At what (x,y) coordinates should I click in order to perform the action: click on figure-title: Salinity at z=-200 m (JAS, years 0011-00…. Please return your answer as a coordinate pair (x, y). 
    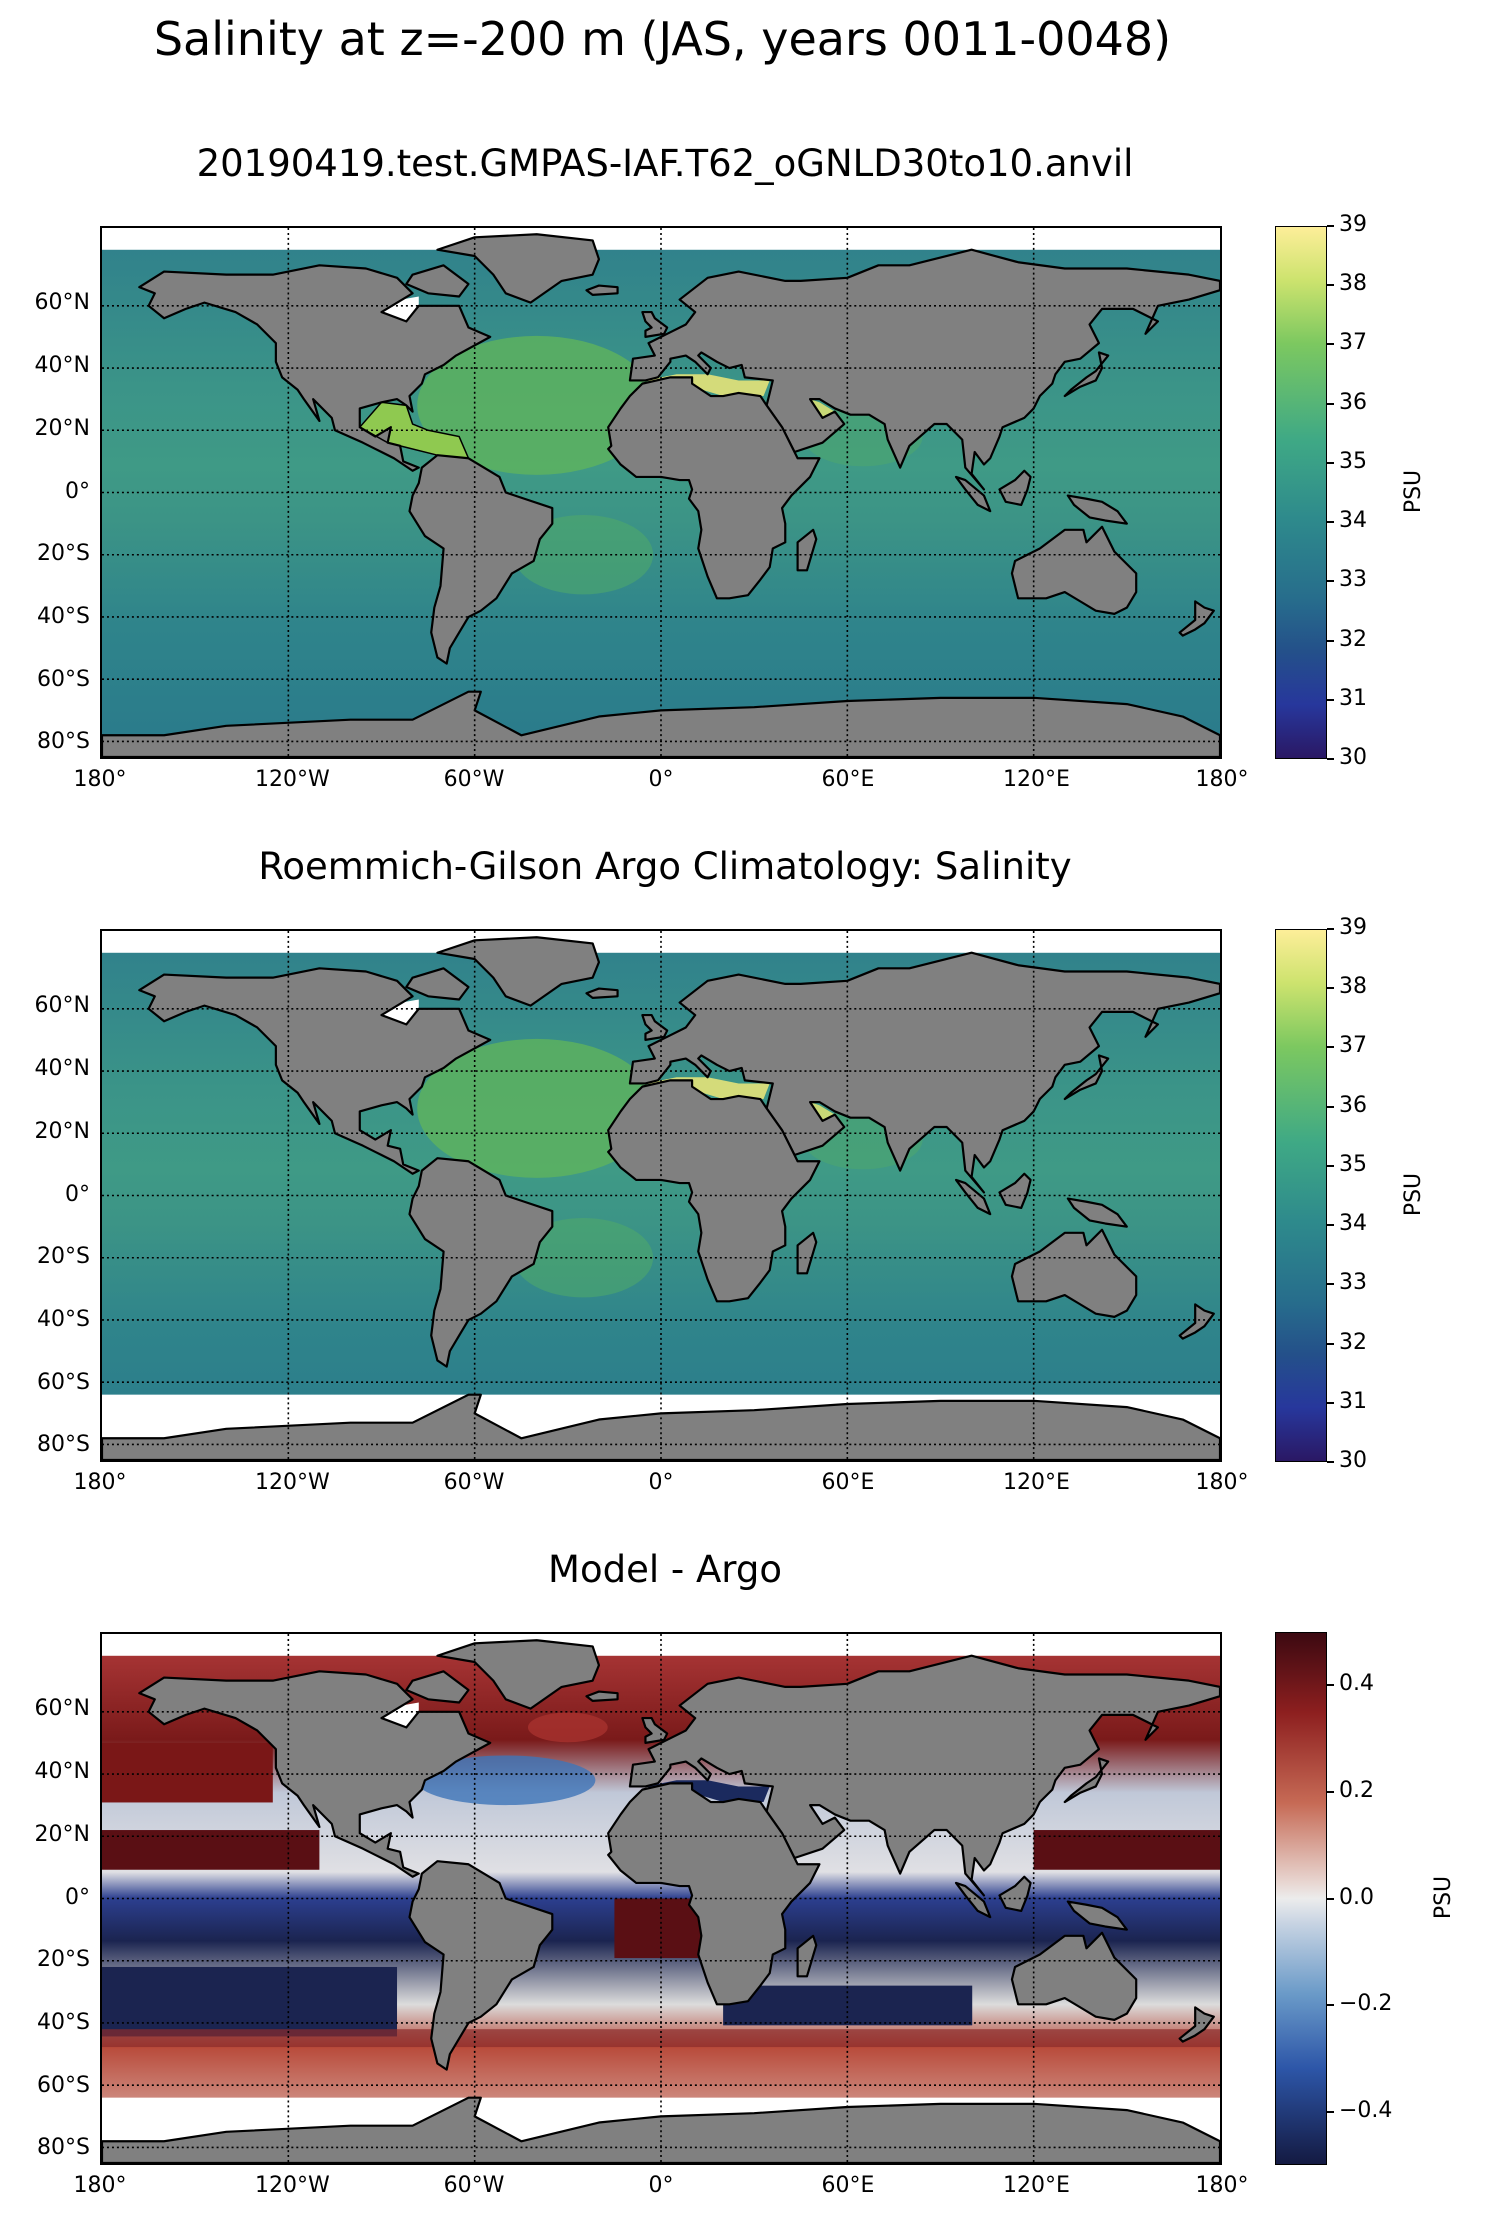
    Looking at the image, I should click on (662, 39).